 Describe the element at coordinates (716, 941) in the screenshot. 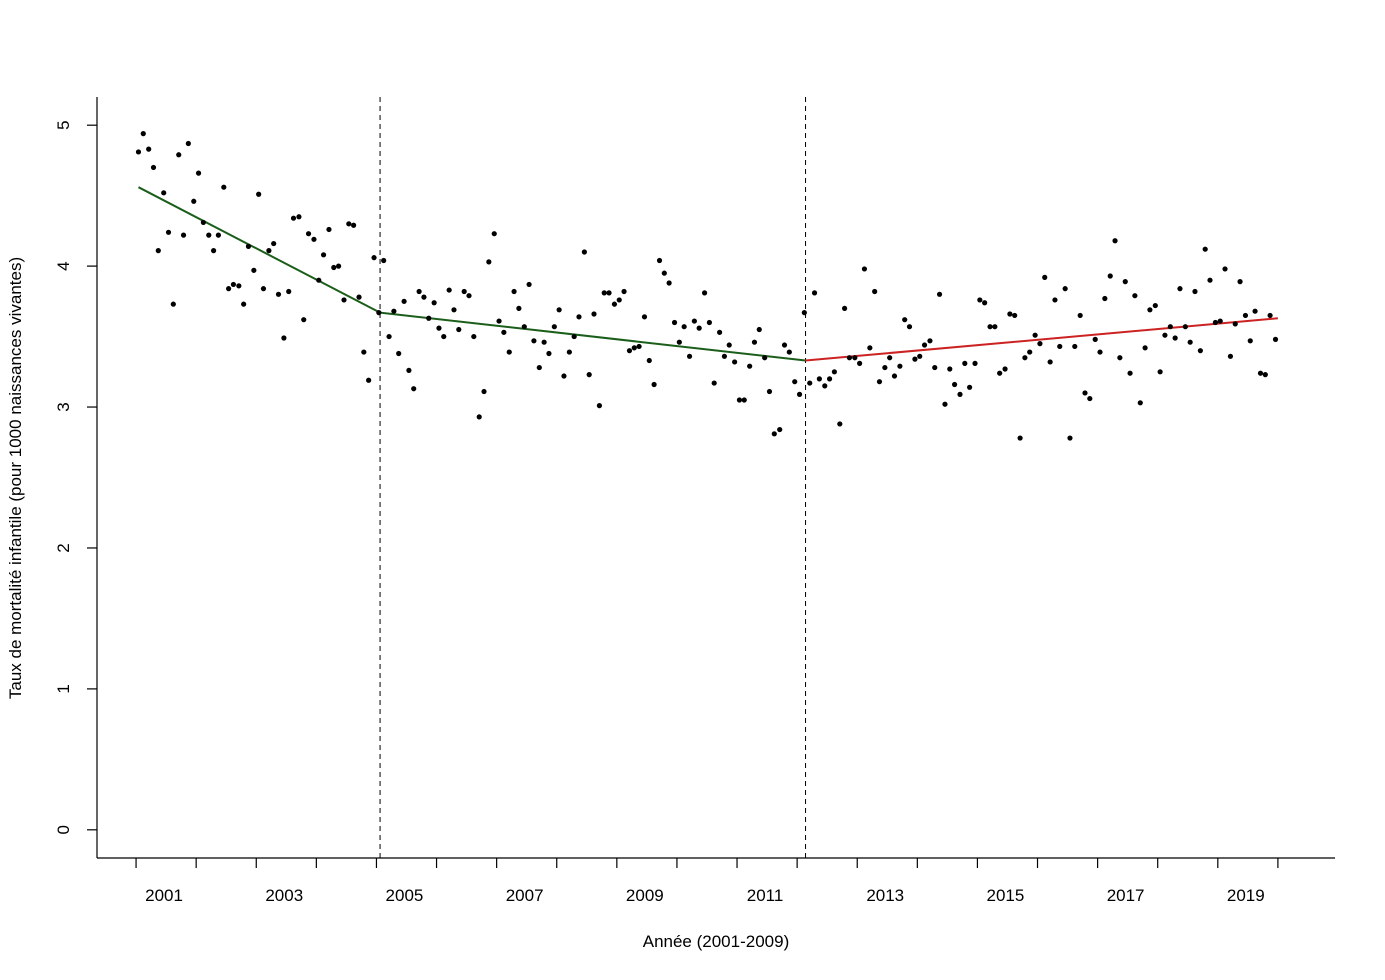

I see `x-axis-title: Année (2001-2009)` at that location.